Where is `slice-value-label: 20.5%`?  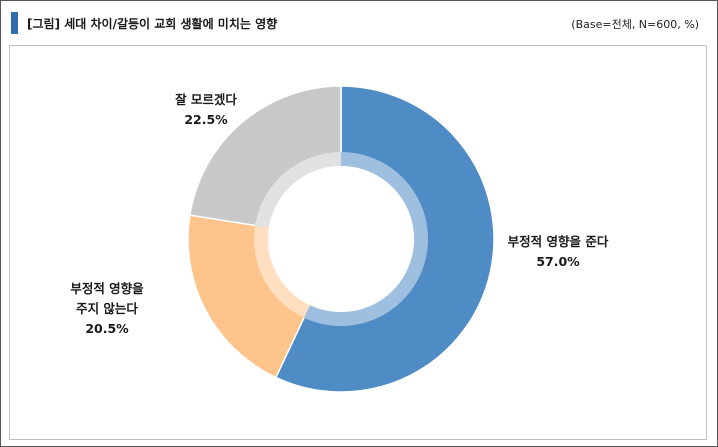 slice-value-label: 20.5% is located at coordinates (107, 328).